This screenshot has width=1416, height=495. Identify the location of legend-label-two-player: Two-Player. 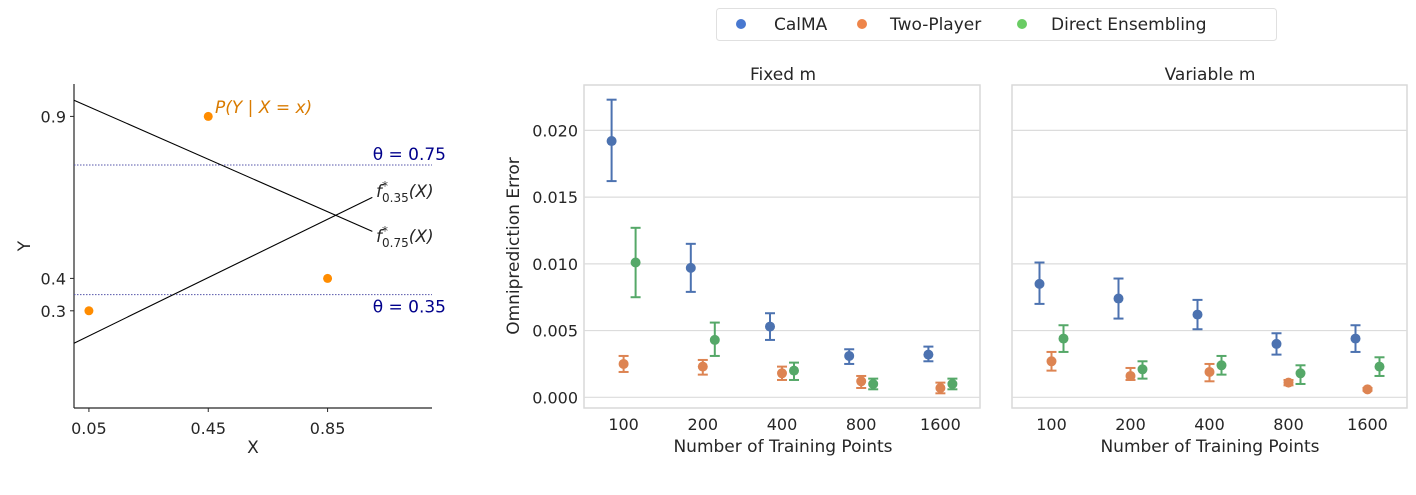
(935, 25).